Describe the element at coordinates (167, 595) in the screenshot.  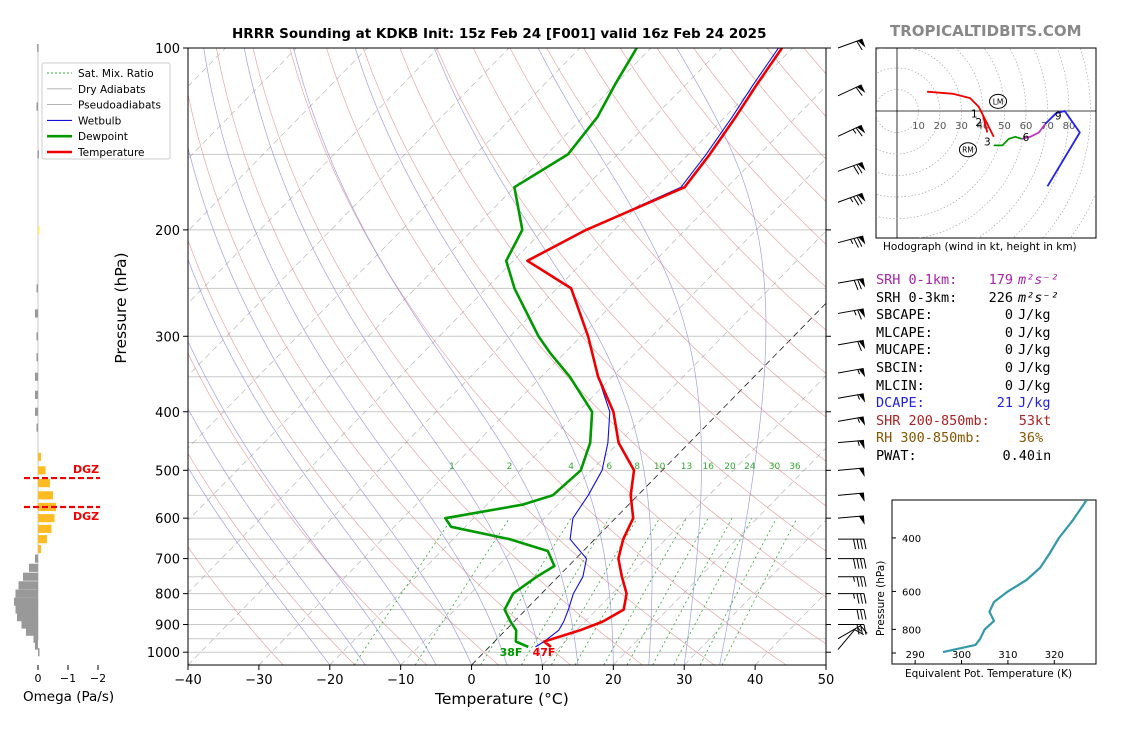
I see `y-tick-label: 800` at that location.